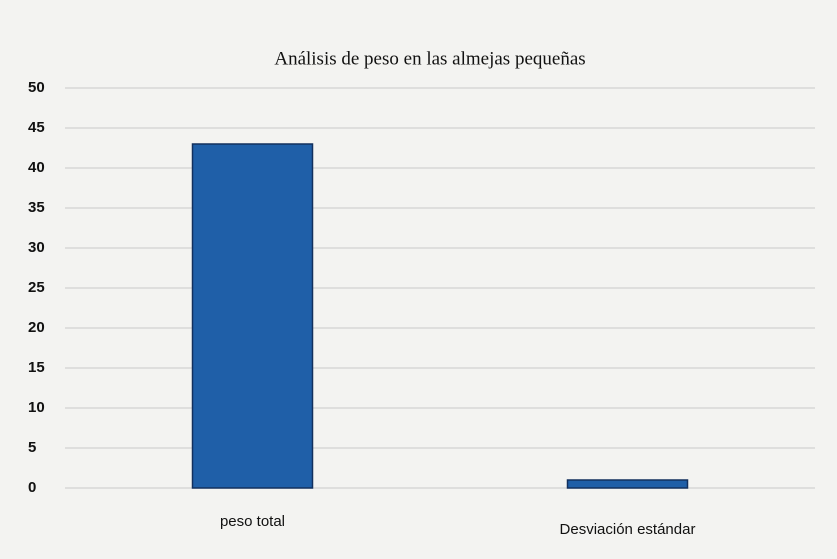 The height and width of the screenshot is (559, 837). I want to click on y-tick-label: 20, so click(36, 327).